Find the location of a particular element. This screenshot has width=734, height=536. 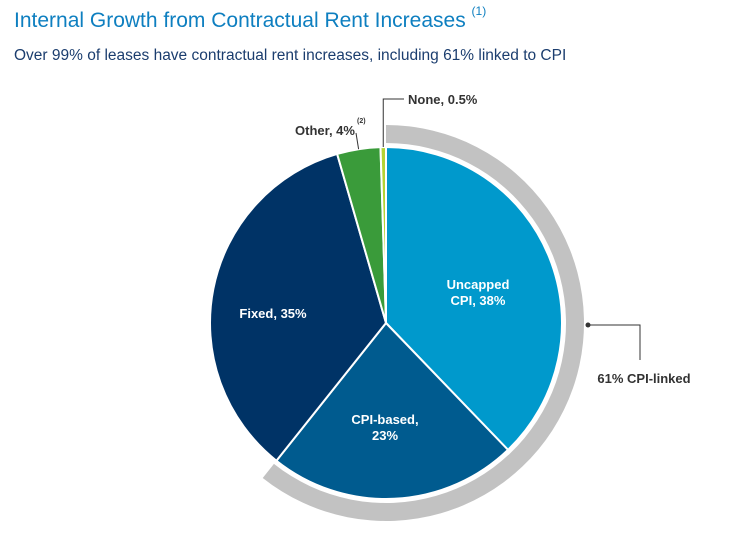

label-other: Other, 4% is located at coordinates (325, 130).